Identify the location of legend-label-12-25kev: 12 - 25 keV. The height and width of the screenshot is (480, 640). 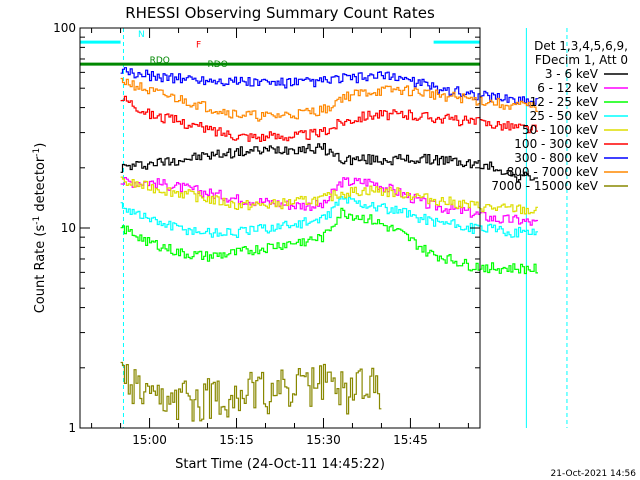
(564, 102).